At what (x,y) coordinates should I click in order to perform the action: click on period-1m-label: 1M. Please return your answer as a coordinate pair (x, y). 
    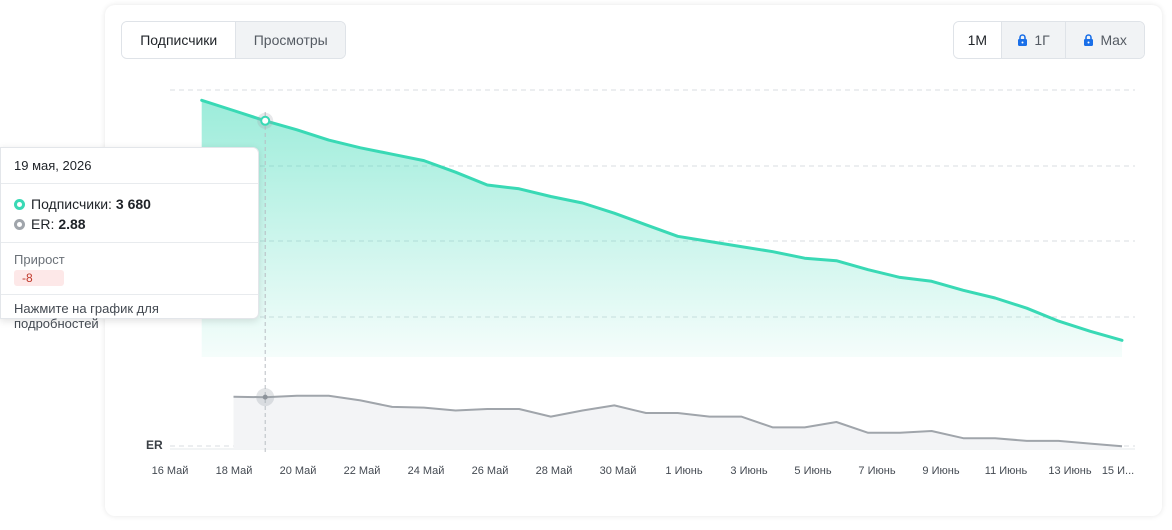
    Looking at the image, I should click on (977, 40).